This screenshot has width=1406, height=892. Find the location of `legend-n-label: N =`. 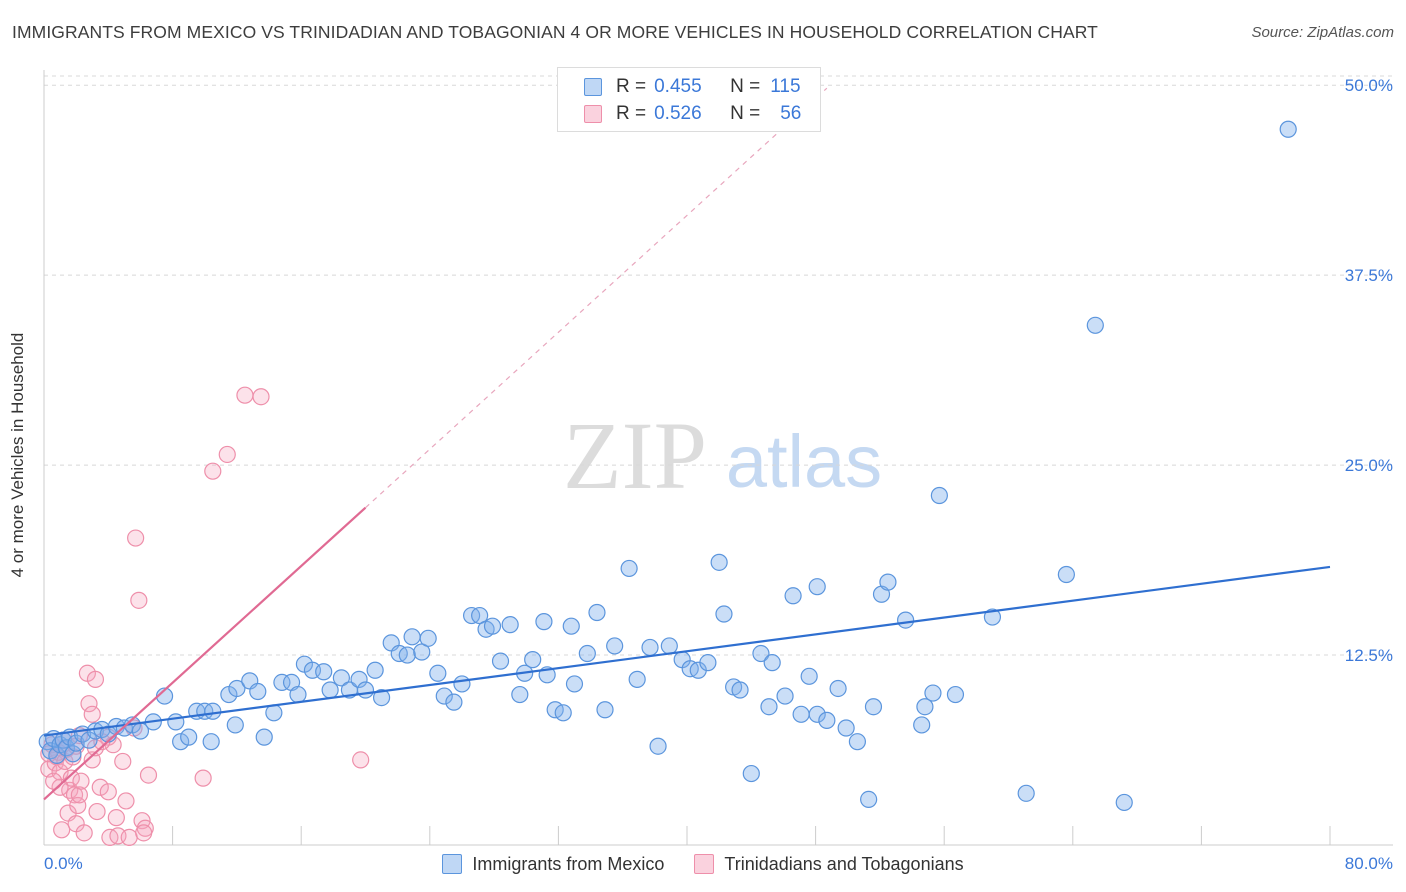

legend-n-label: N = is located at coordinates (745, 113).